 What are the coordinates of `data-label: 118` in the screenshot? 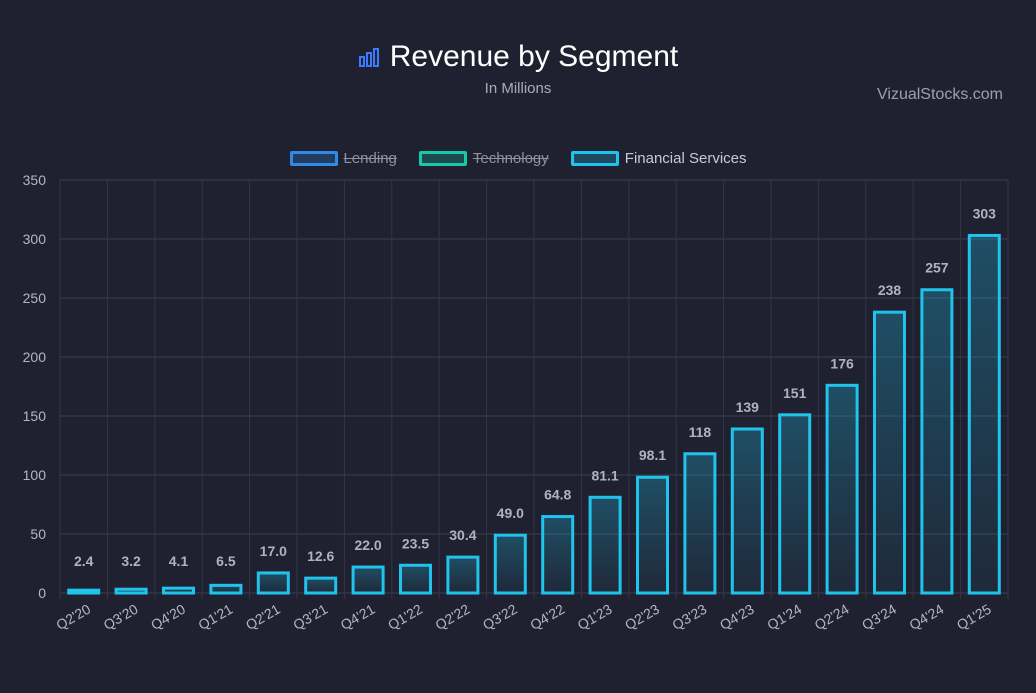 It's located at (700, 432).